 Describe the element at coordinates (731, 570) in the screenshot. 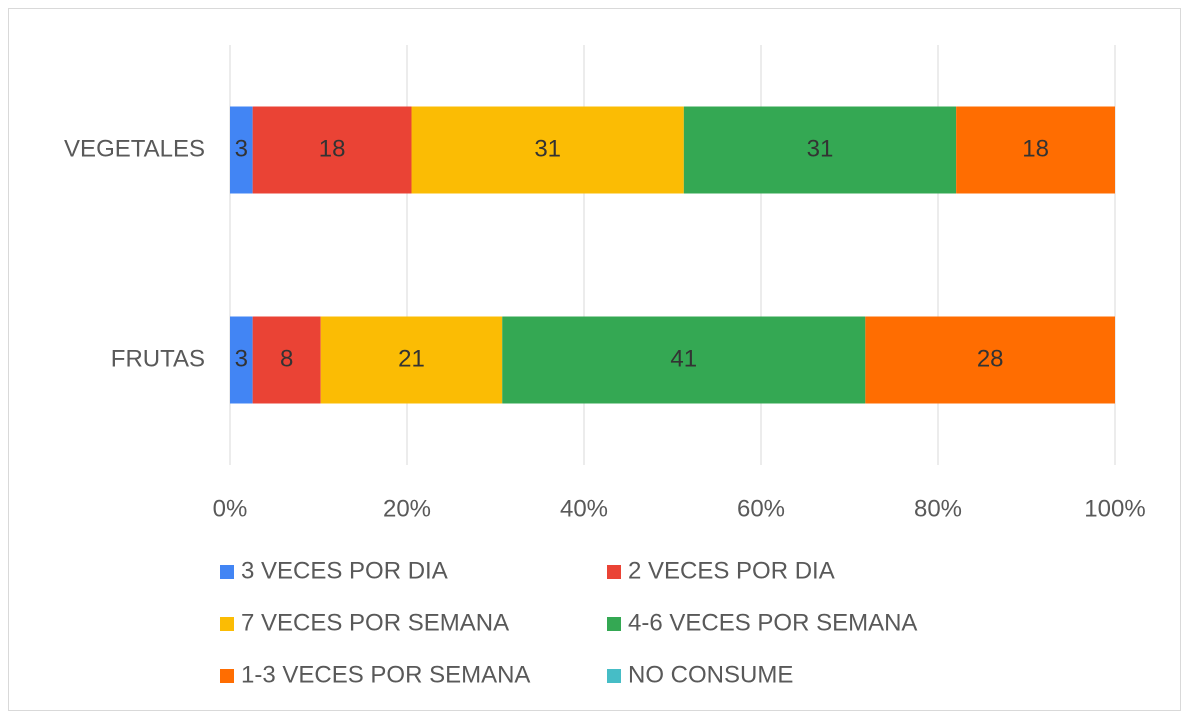

I see `legend-label: 2 VECES POR DIA` at that location.